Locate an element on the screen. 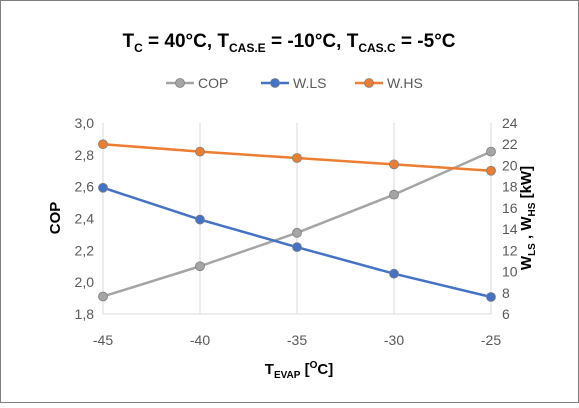 The image size is (579, 408). y-left-tick-label: 2,2 is located at coordinates (85, 250).